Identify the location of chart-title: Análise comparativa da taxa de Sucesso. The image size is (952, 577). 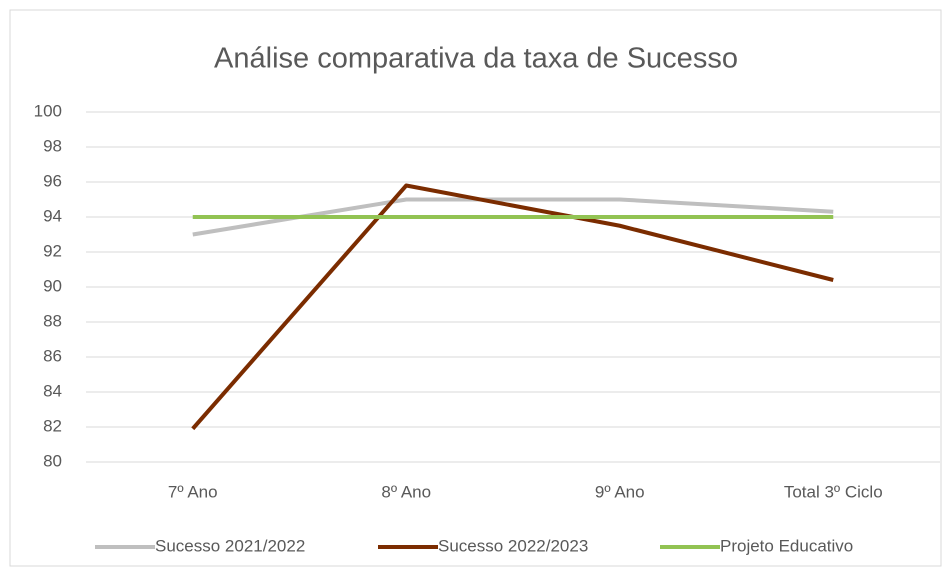
(476, 59).